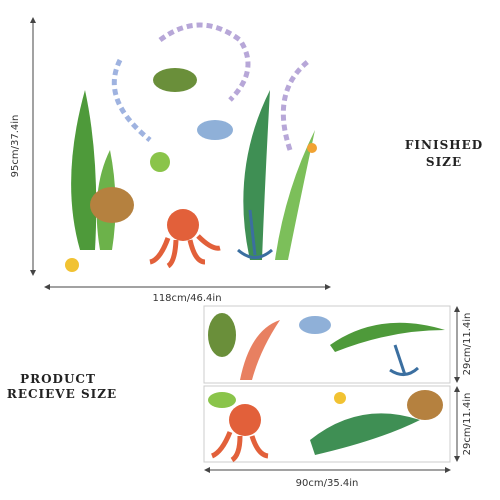  What do you see at coordinates (15, 146) in the screenshot?
I see `height-label: 95cm/37.4in` at bounding box center [15, 146].